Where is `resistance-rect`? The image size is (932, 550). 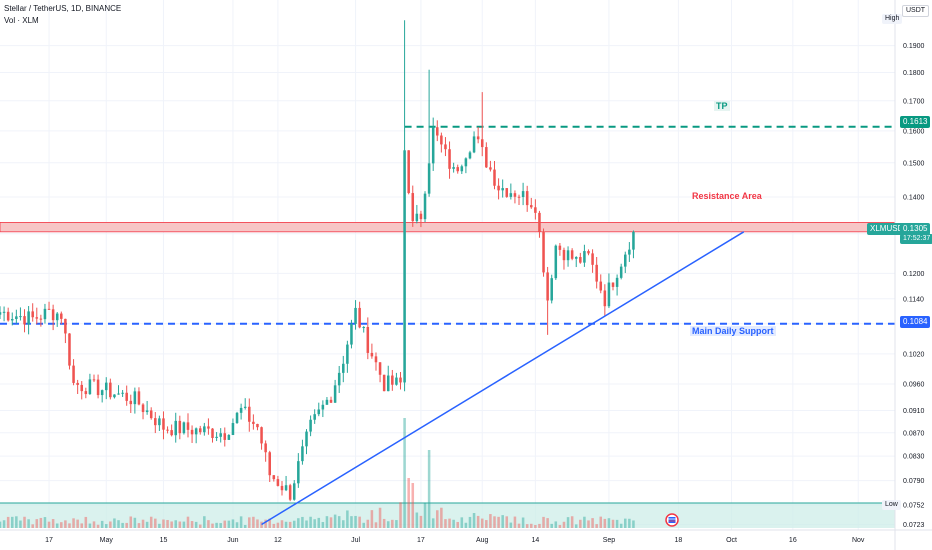 resistance-rect is located at coordinates (448, 227).